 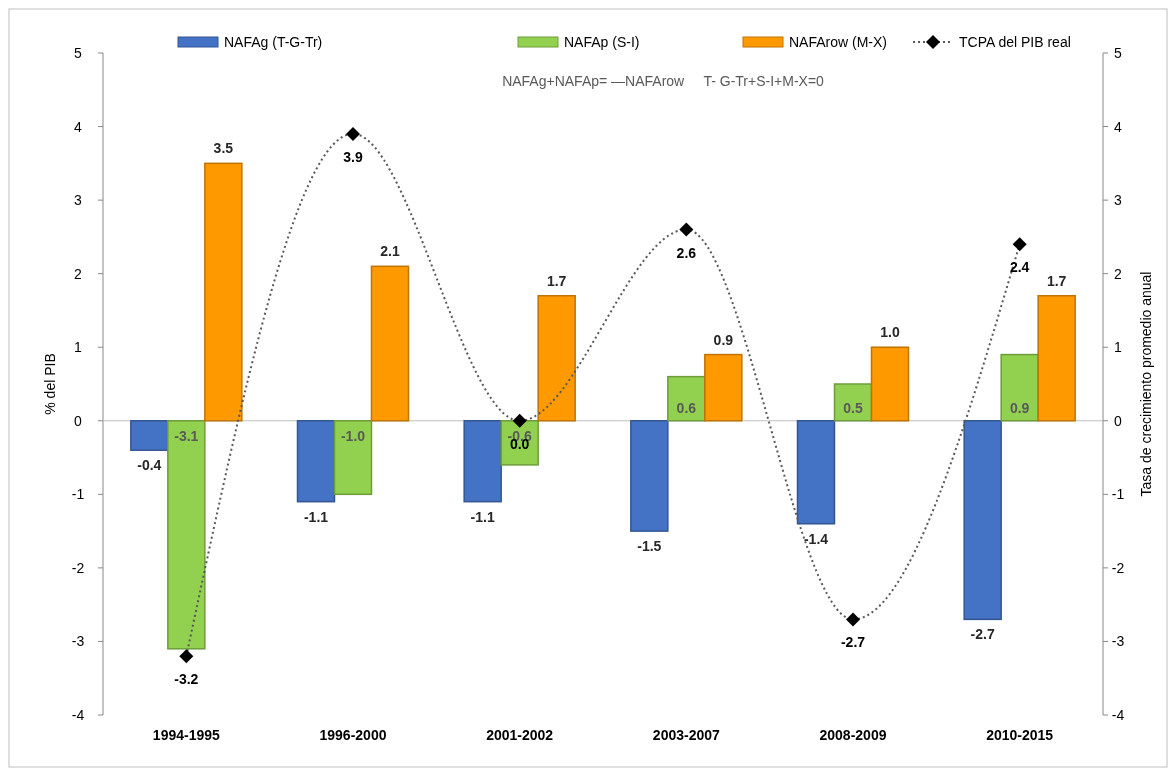 I want to click on y2-tick-label: -4, so click(x=1118, y=715).